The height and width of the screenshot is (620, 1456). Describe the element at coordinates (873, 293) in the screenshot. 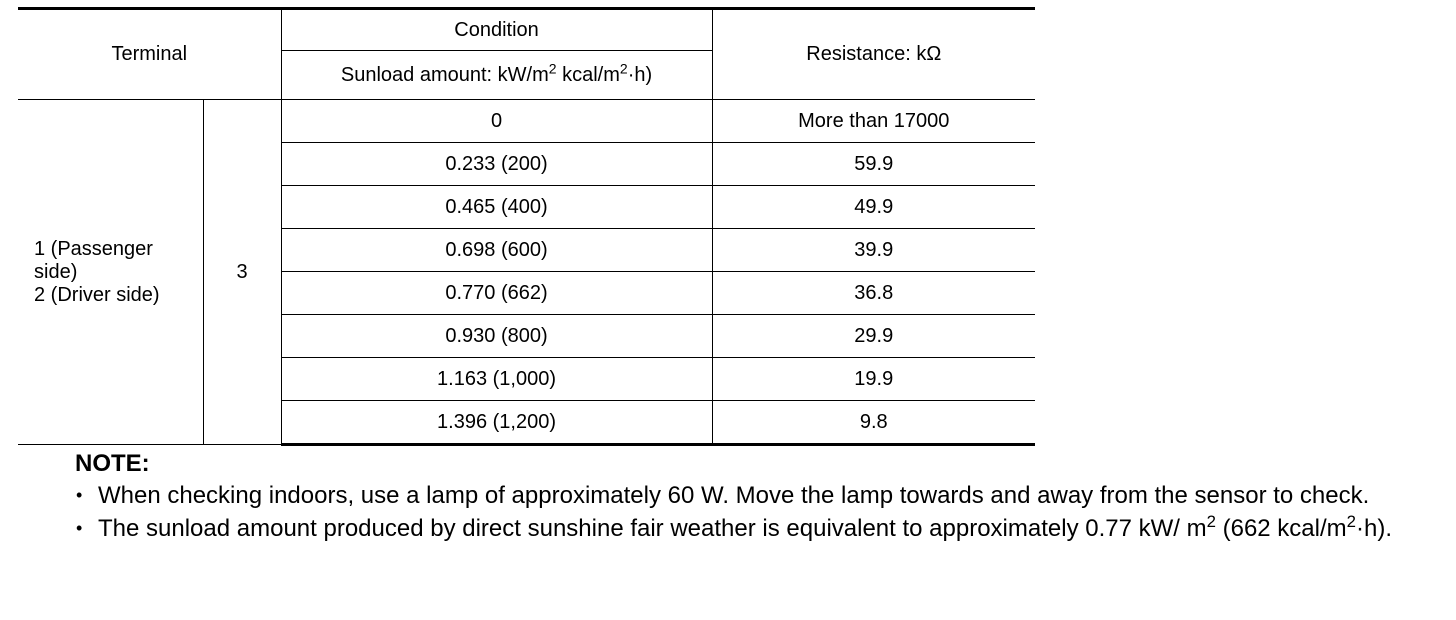

I see `resistance-cell: 36.8` at that location.